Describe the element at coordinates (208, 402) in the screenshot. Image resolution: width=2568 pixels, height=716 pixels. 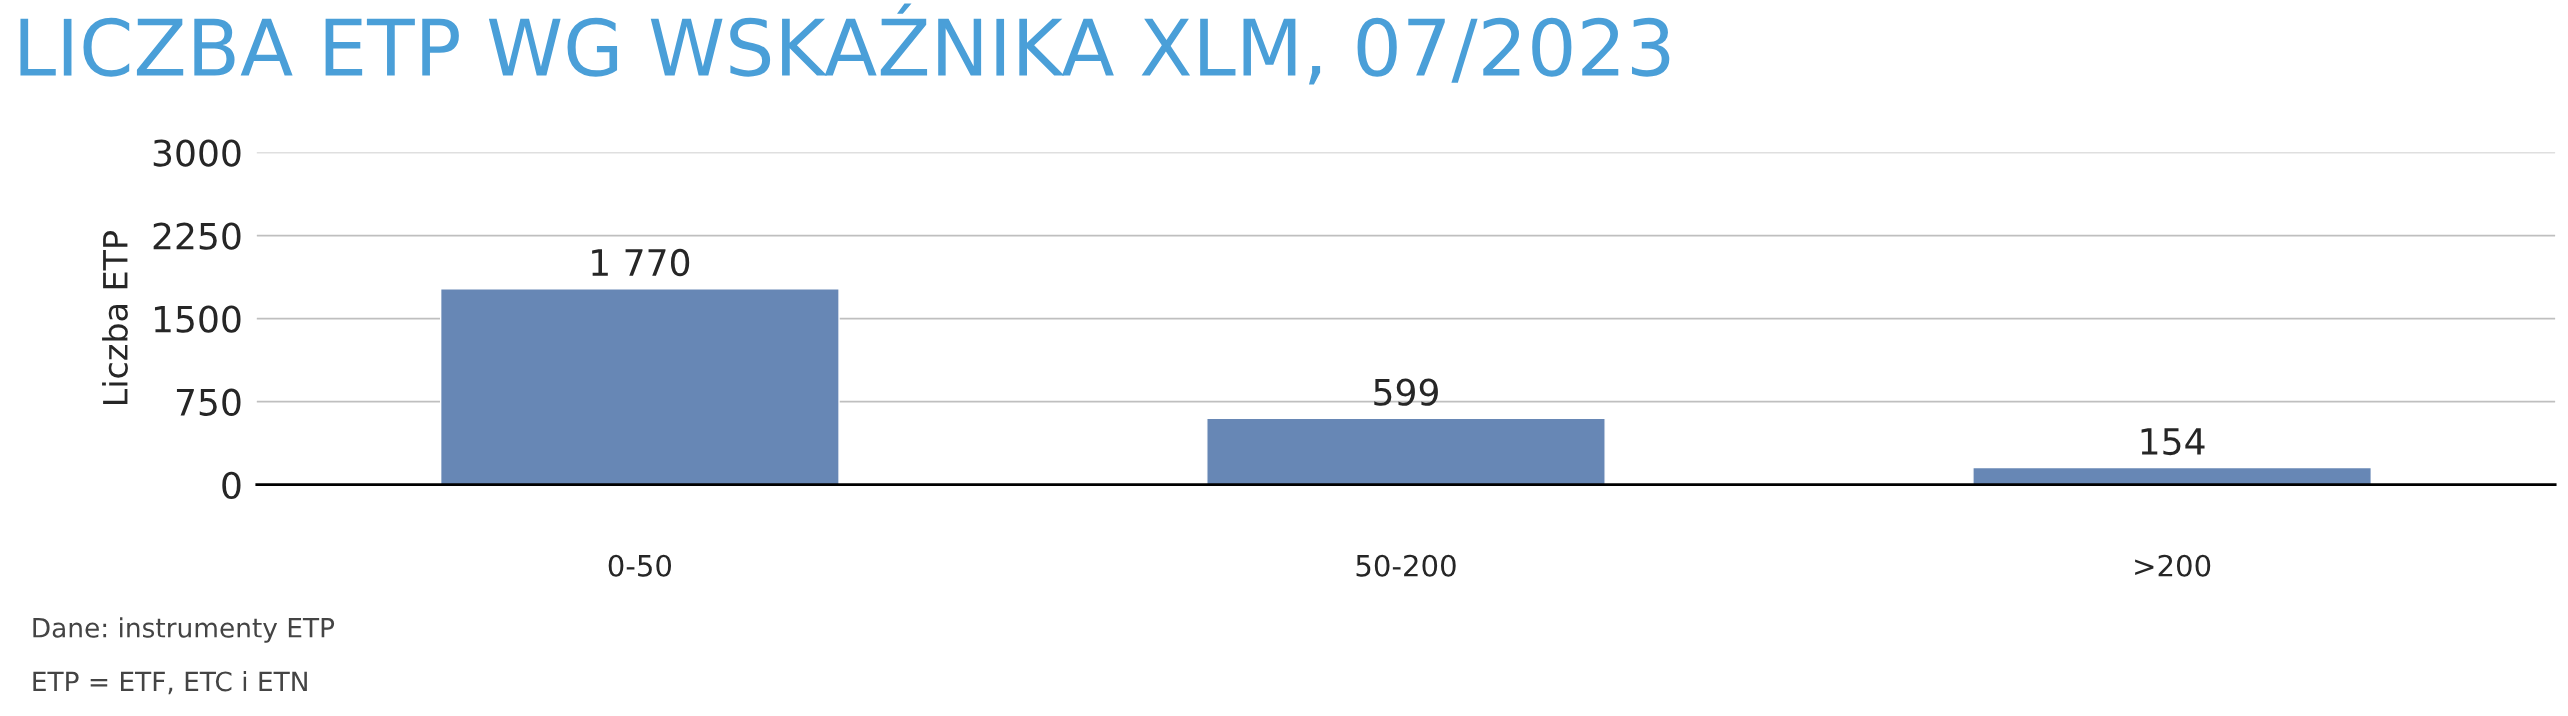
I see `y-tick-label: 750` at that location.